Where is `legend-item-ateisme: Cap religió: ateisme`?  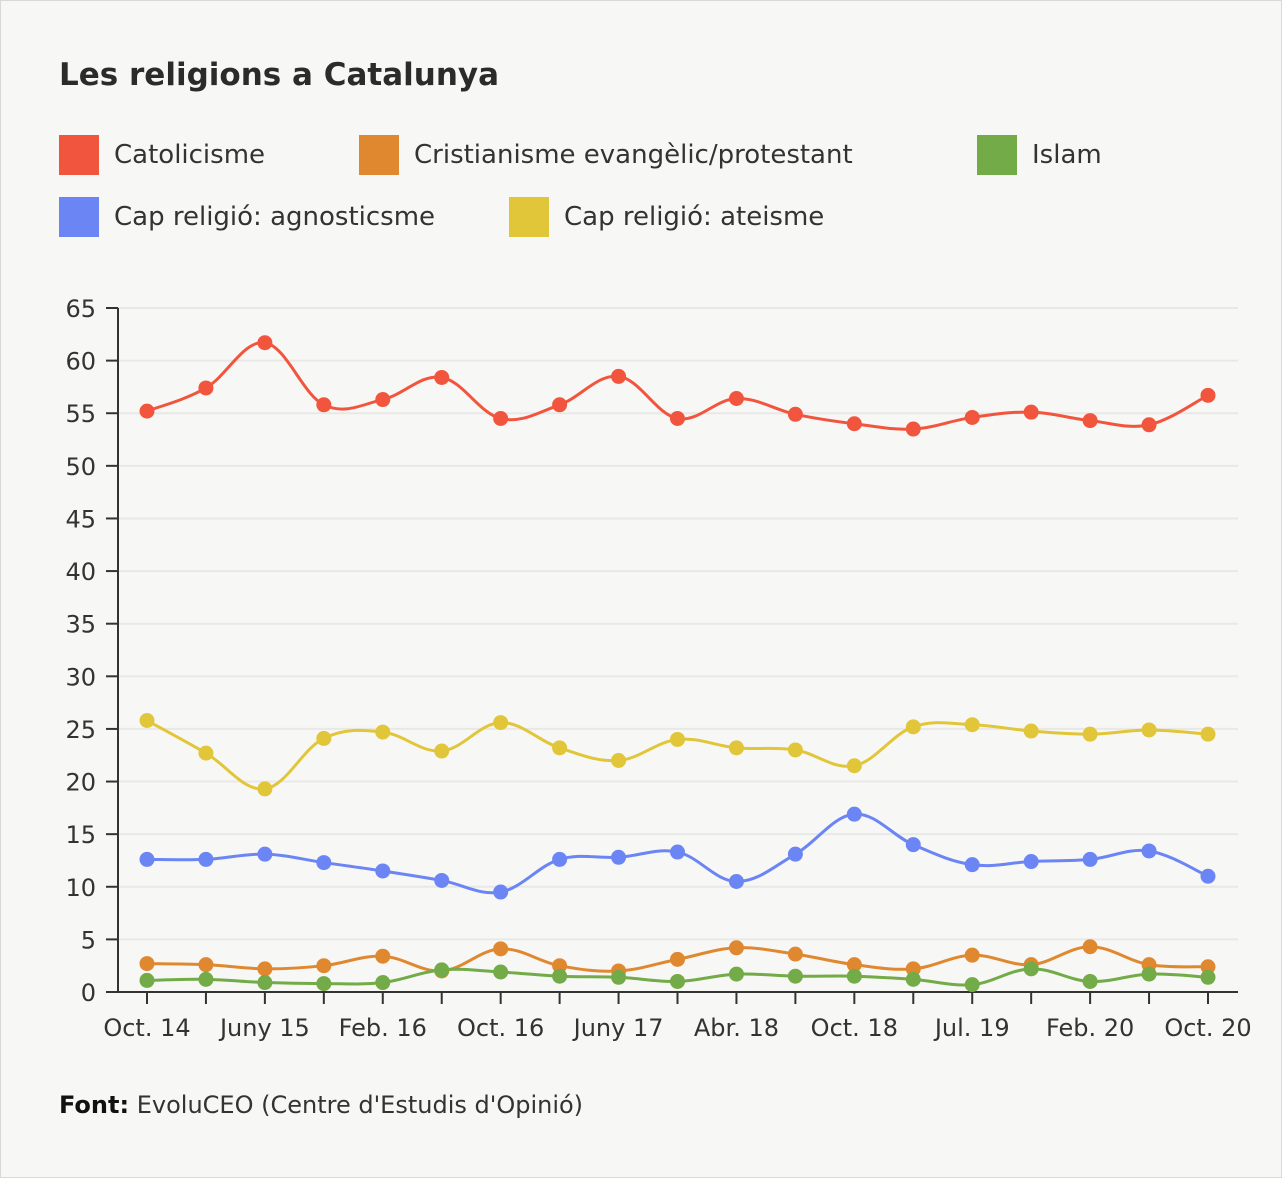 legend-item-ateisme: Cap religió: ateisme is located at coordinates (666, 217).